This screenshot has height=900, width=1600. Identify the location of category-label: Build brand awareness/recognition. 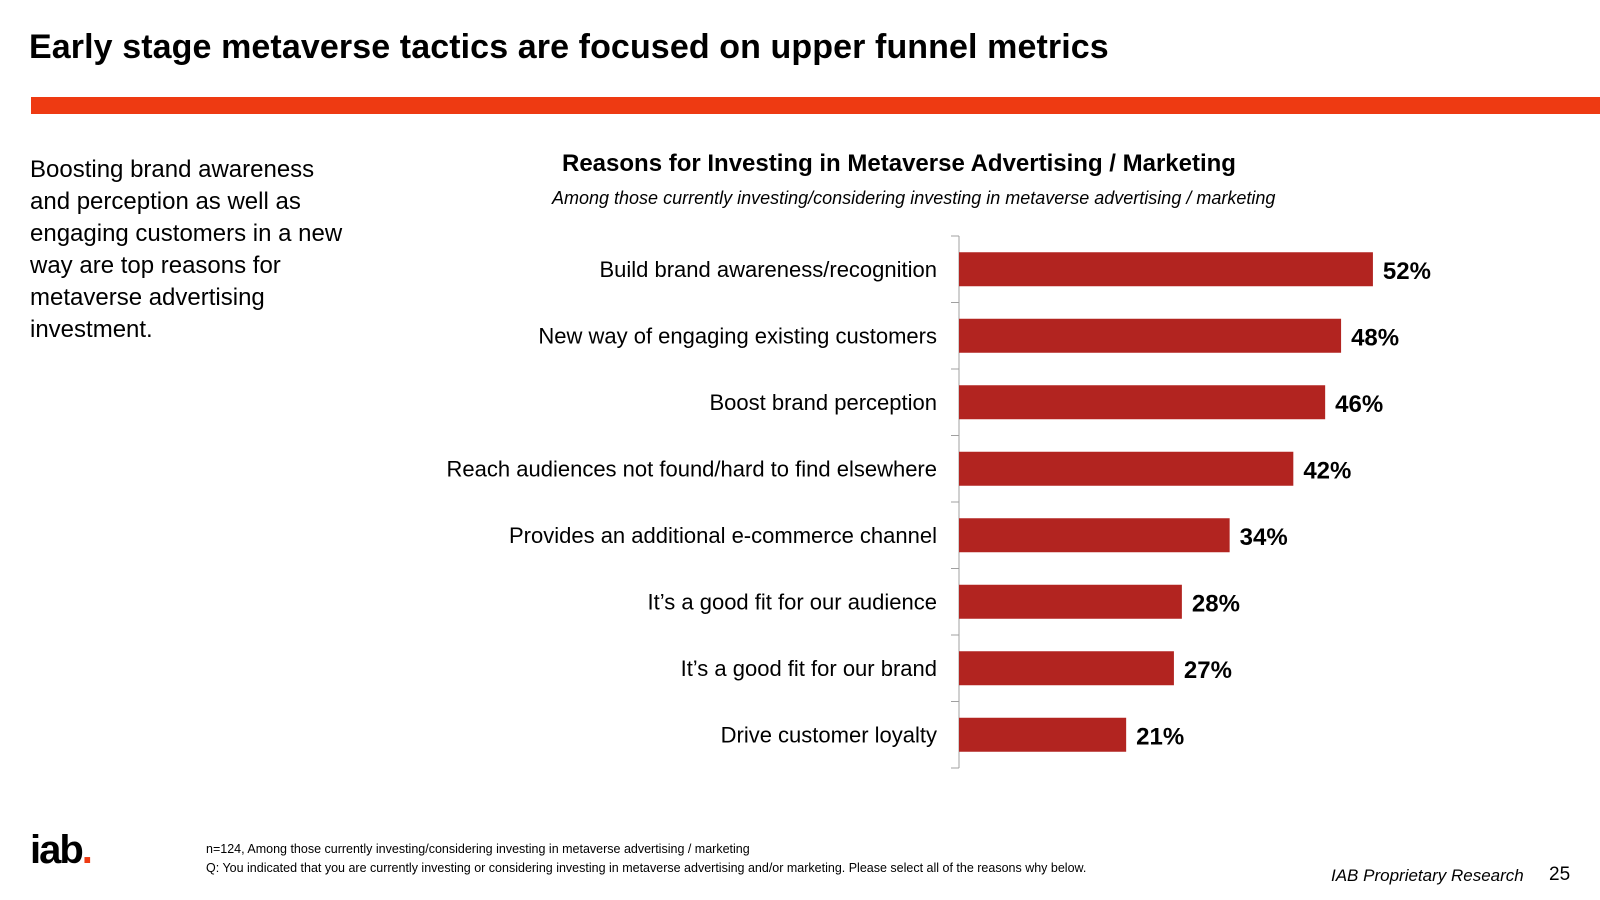
(768, 269).